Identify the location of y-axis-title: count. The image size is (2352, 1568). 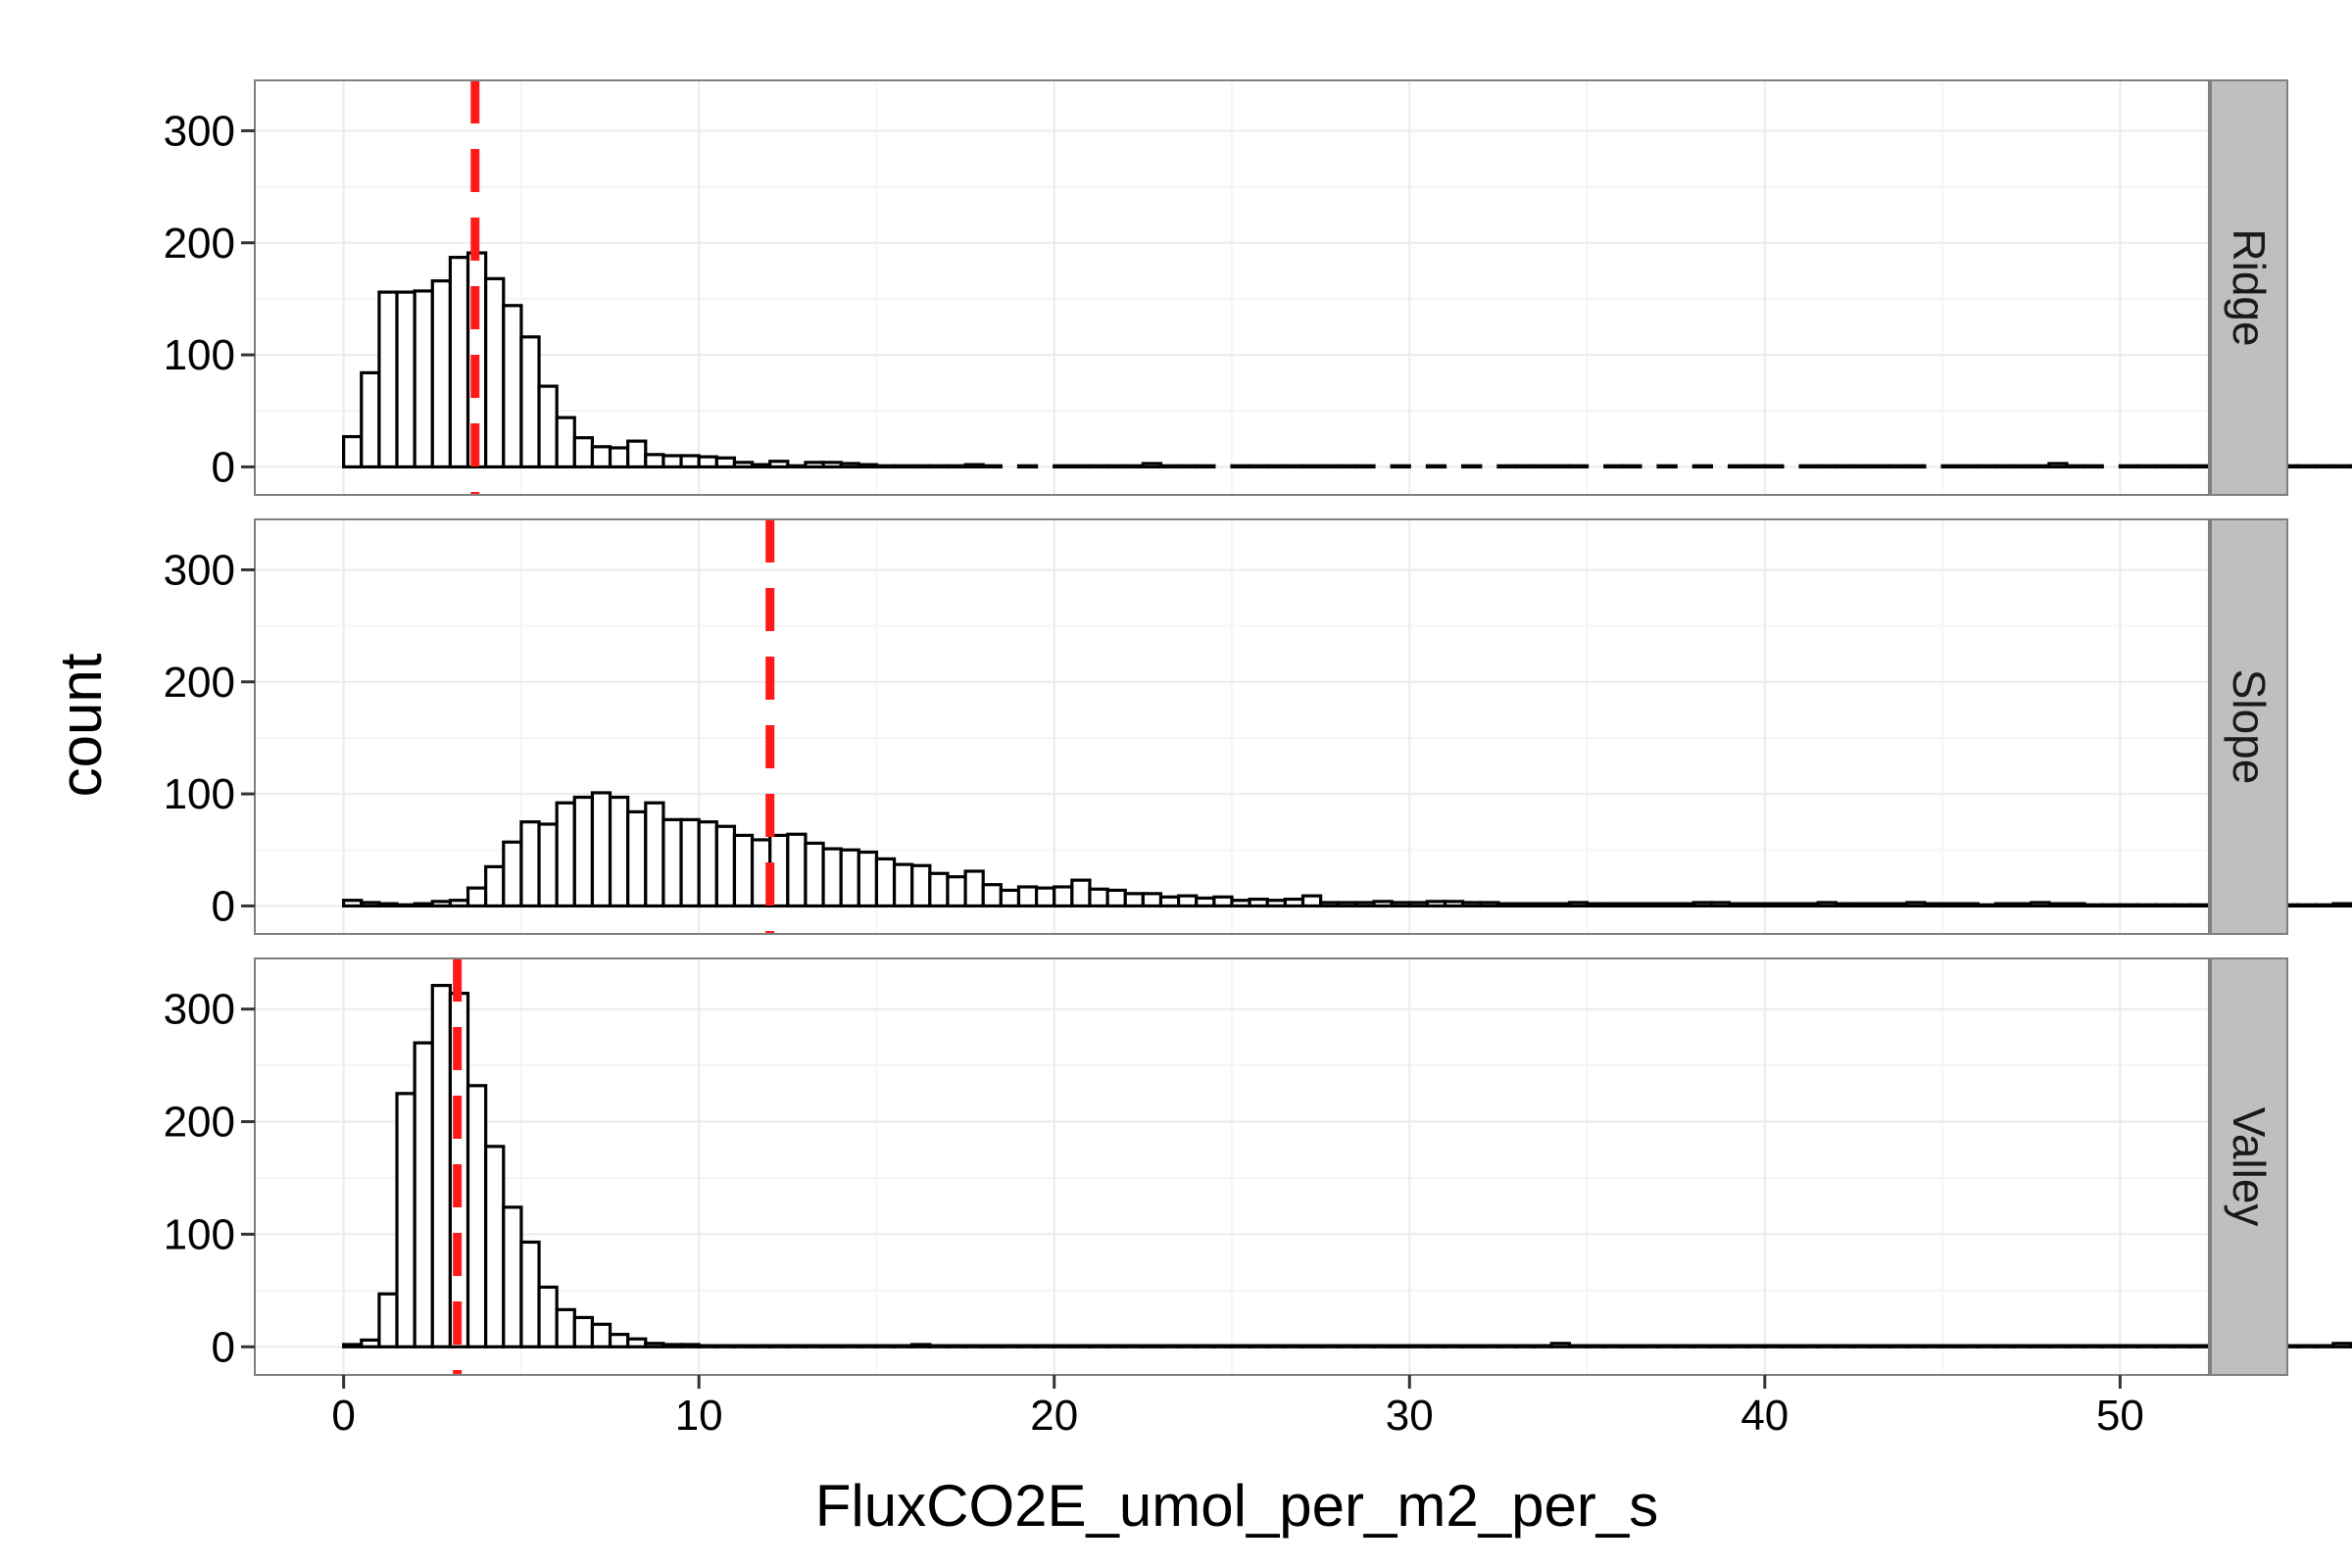
(81, 725).